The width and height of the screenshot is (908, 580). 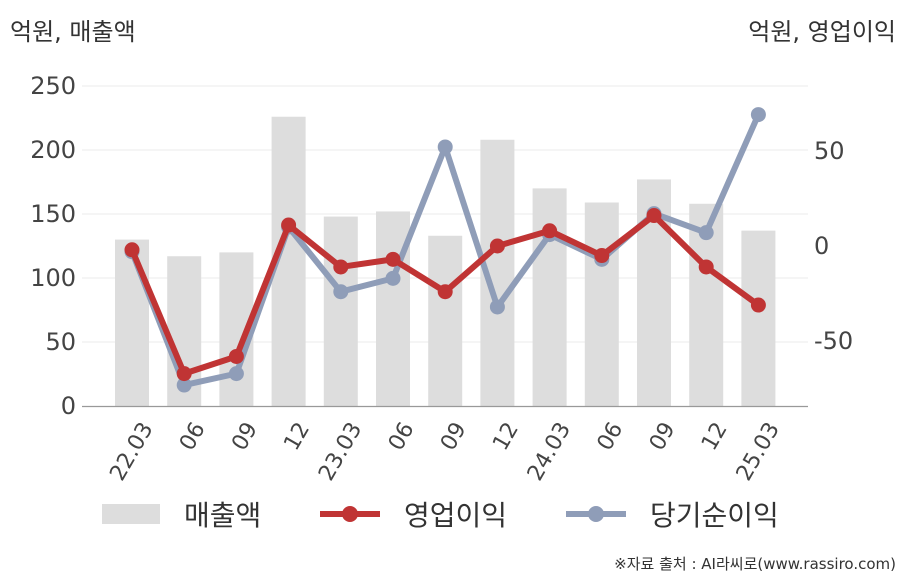 I want to click on x-axis: 22.03 06 09 12 23.03 06 09 12 24.03 06 09 12 25.03, so click(x=445, y=445).